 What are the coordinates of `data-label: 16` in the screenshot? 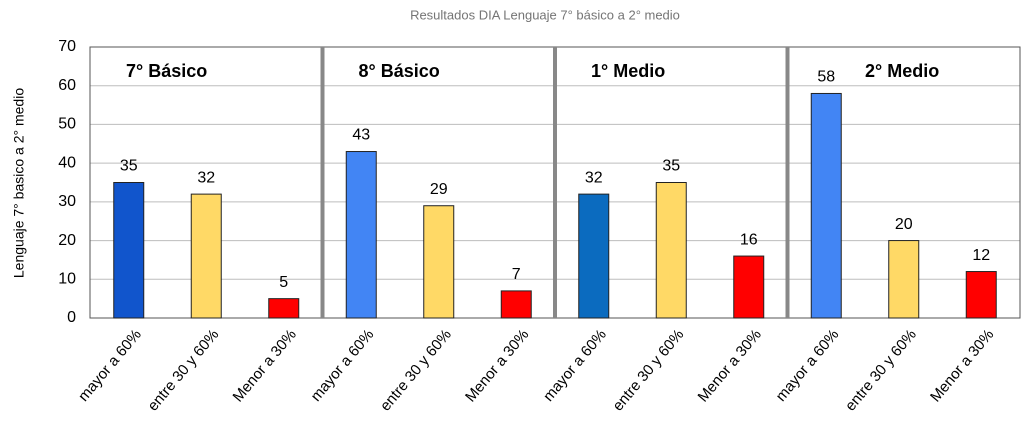 It's located at (749, 239).